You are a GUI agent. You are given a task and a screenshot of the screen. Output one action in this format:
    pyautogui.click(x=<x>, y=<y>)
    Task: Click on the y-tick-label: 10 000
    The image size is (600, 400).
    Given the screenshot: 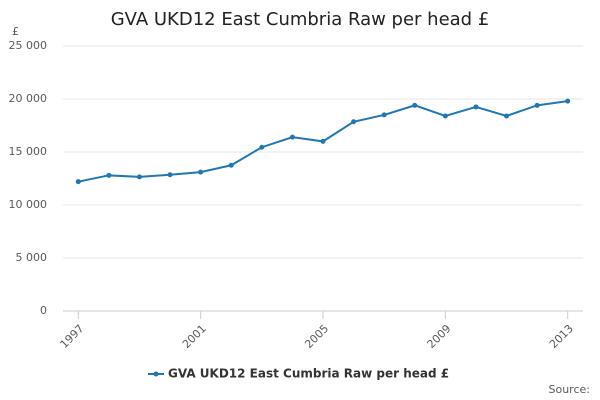 What is the action you would take?
    pyautogui.click(x=28, y=204)
    